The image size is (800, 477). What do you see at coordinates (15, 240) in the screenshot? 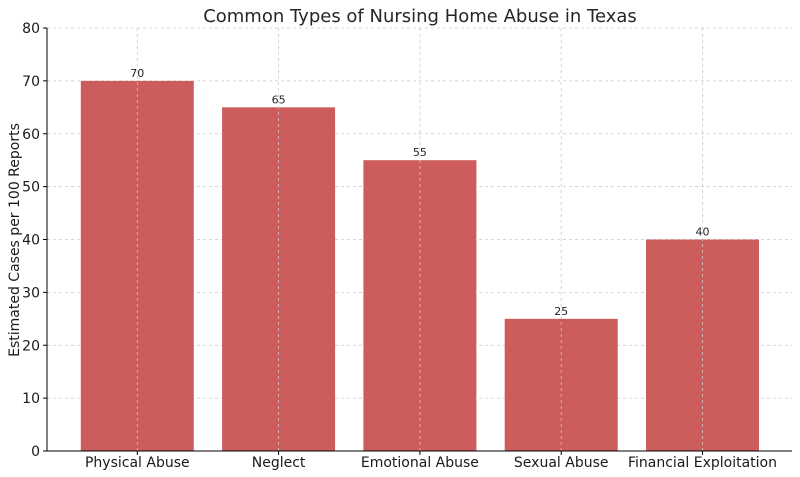
I see `y-axis-label: Estimated Cases per 100 Reports` at bounding box center [15, 240].